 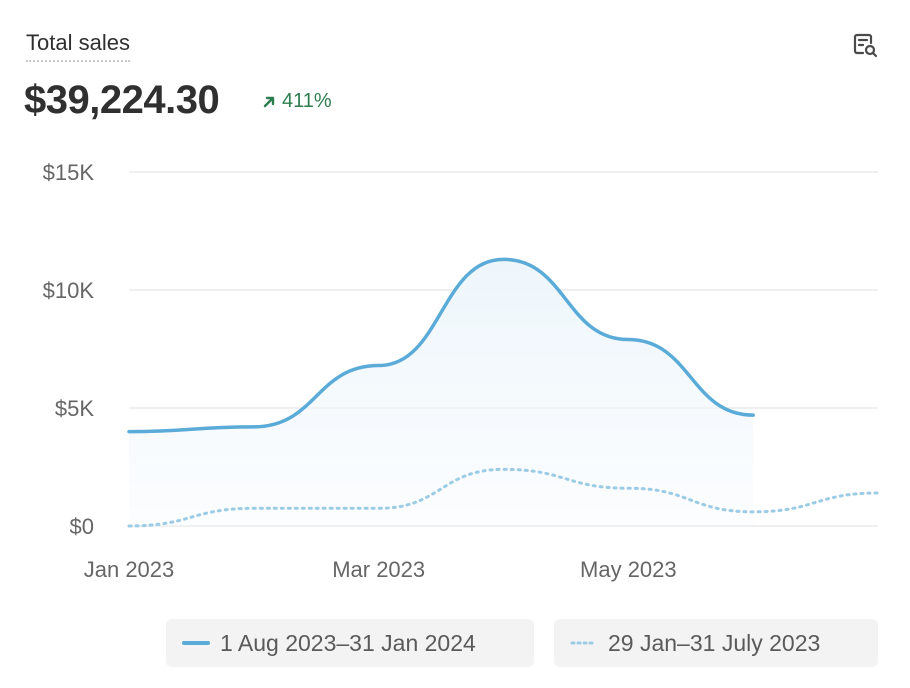 I want to click on legend-label-current: 1 Aug 2023–31 Jan 2024, so click(x=348, y=642).